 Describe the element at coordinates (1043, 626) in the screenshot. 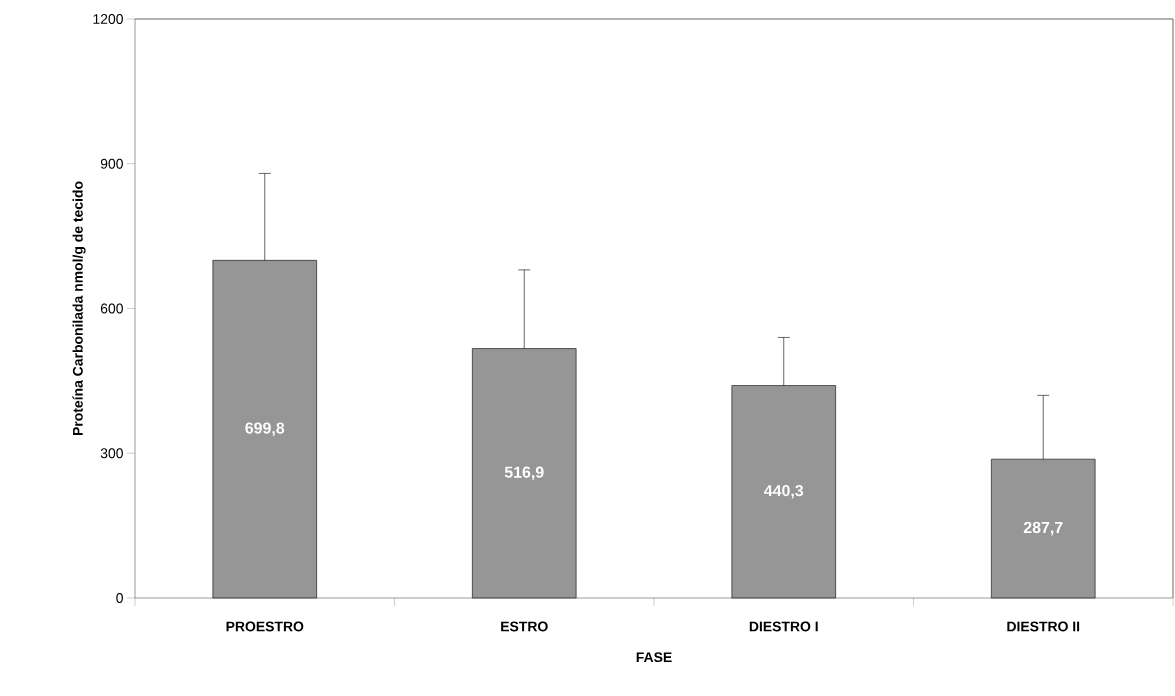

I see `x-tick-label: DIESTRO II` at that location.